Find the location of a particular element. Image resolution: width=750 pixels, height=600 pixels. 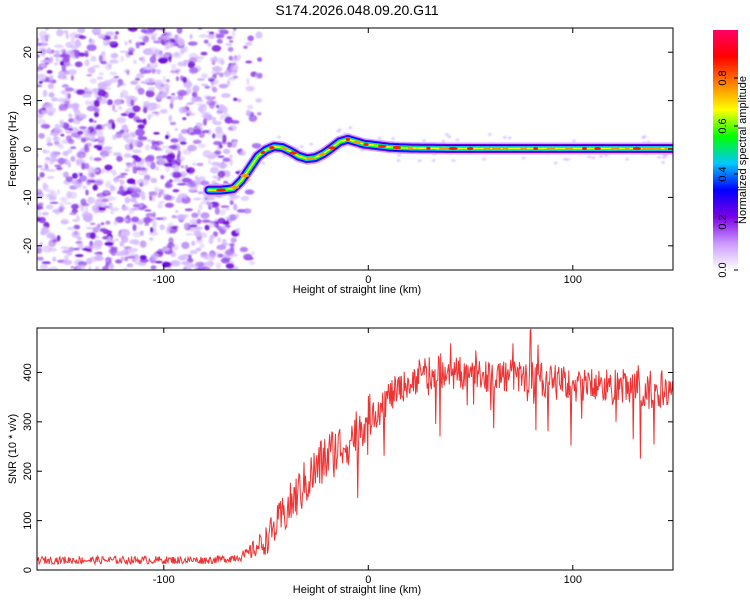

snr-y-tick-label: 0 is located at coordinates (28, 570).